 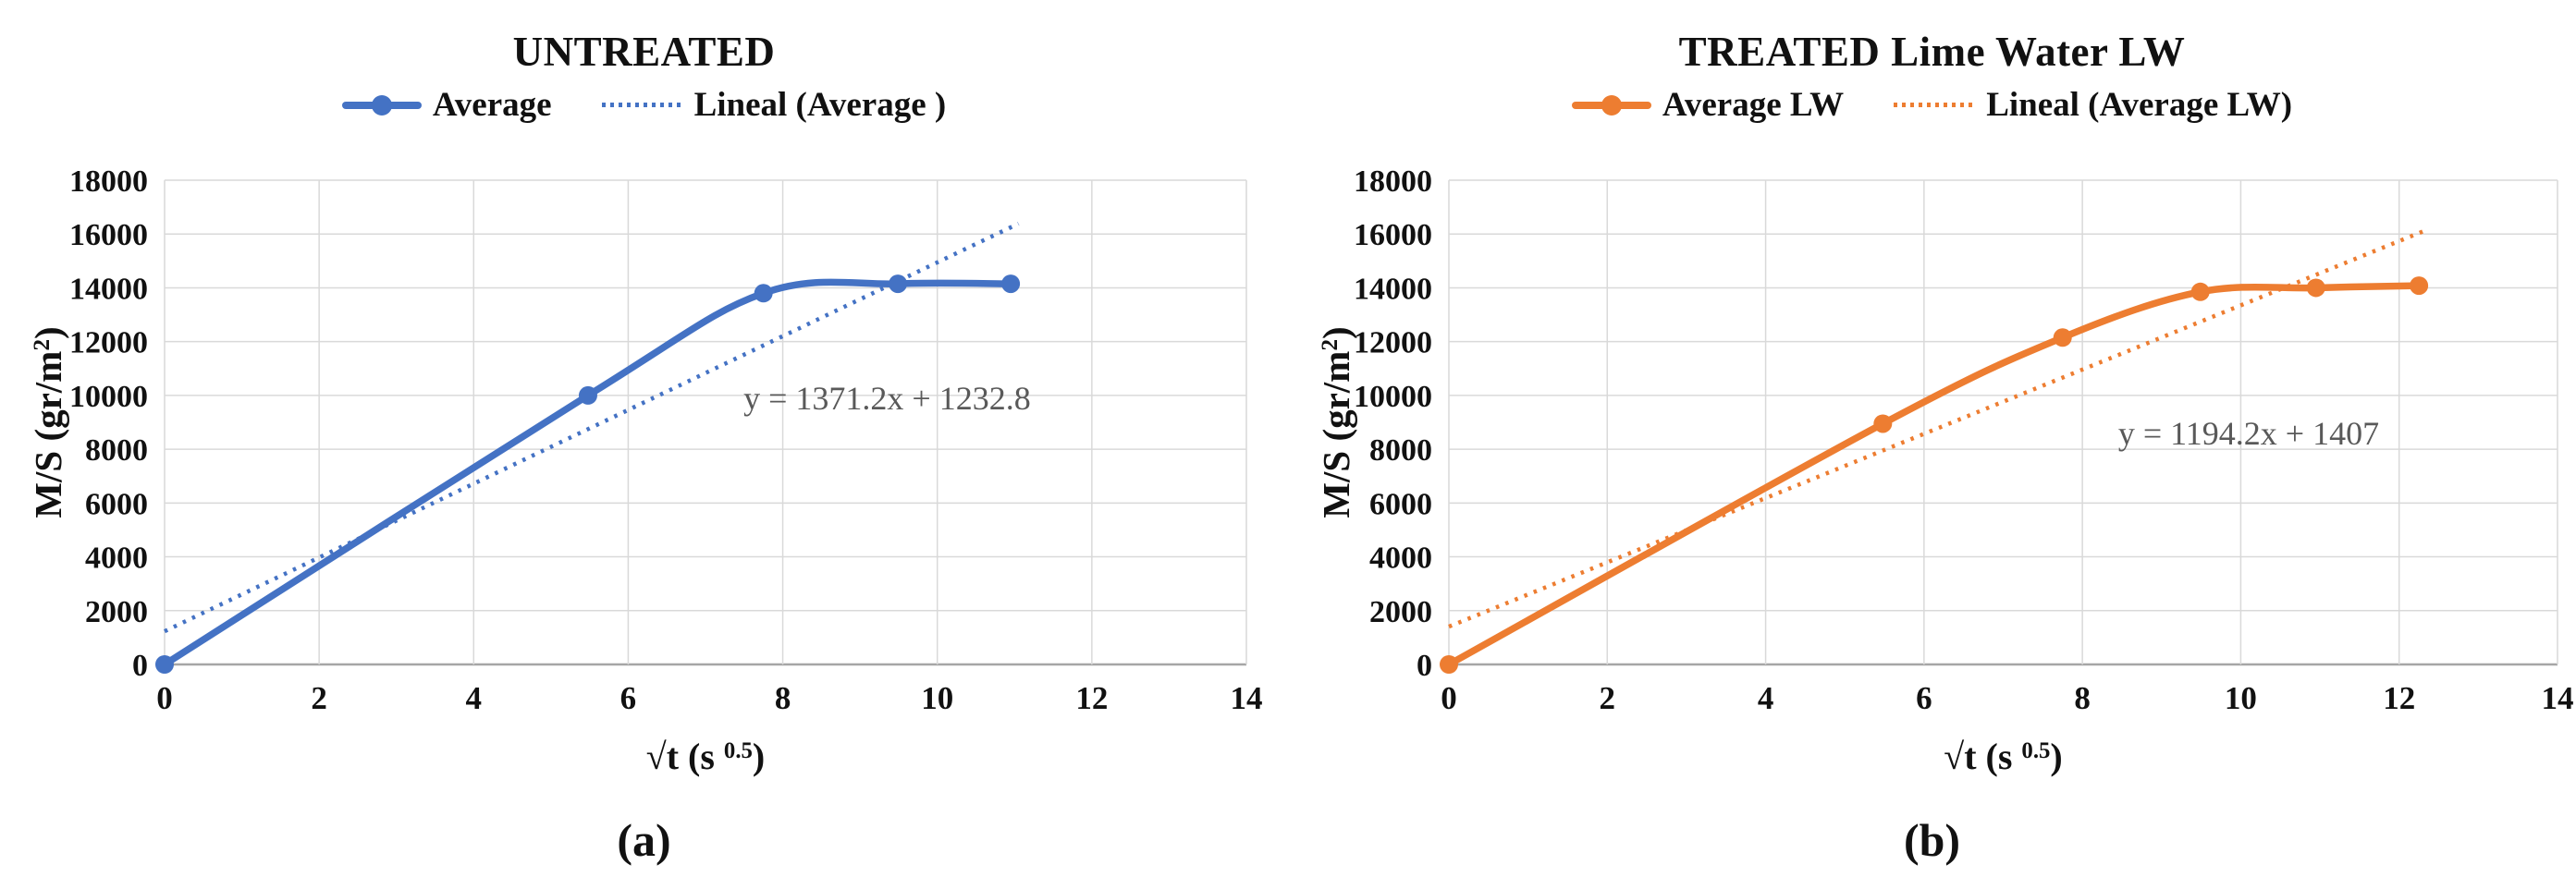 What do you see at coordinates (2248, 433) in the screenshot?
I see `trendline-equation: y = 1194.2x + 1407` at bounding box center [2248, 433].